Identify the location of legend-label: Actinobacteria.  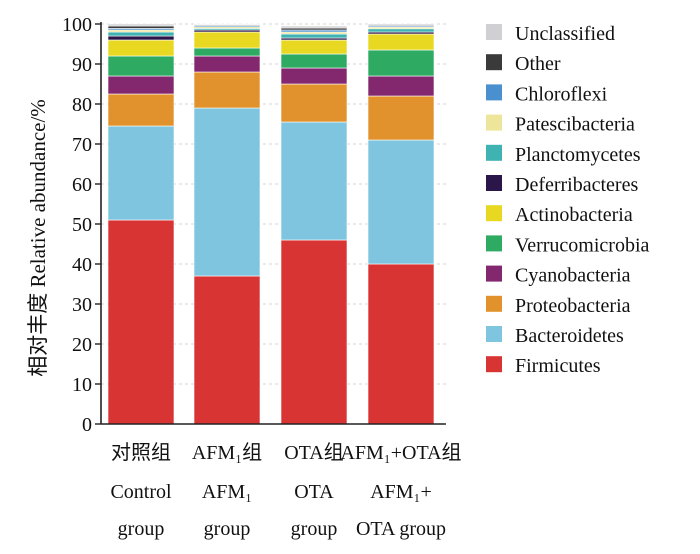
(574, 215).